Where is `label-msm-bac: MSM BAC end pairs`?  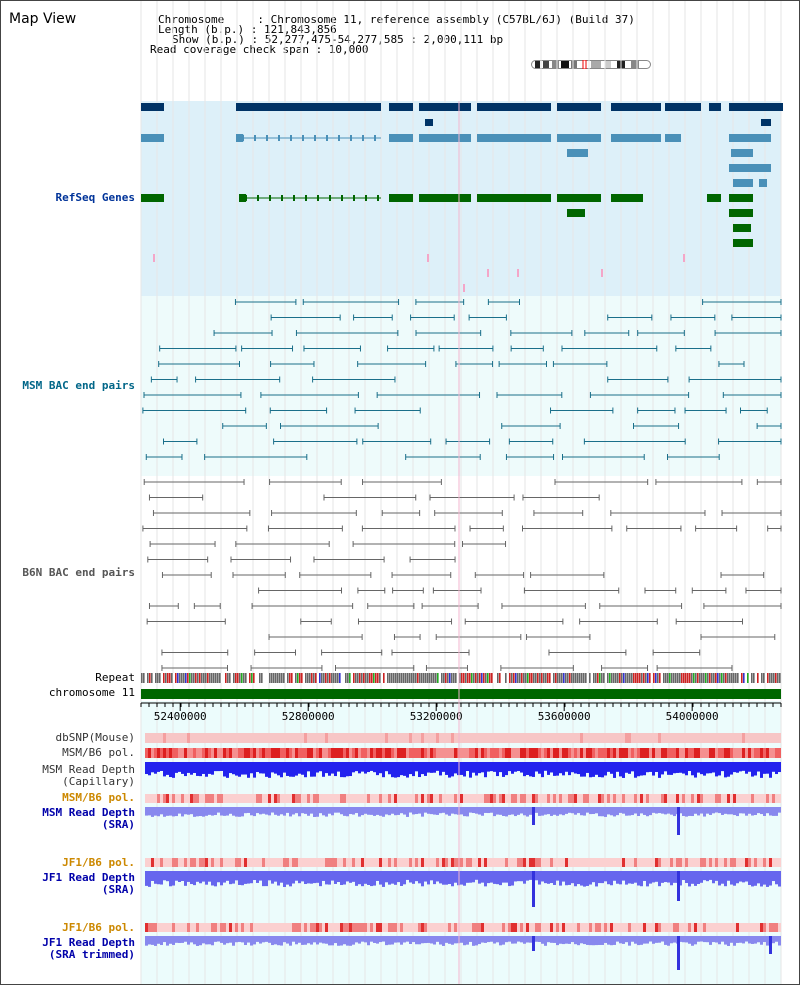 label-msm-bac: MSM BAC end pairs is located at coordinates (78, 385).